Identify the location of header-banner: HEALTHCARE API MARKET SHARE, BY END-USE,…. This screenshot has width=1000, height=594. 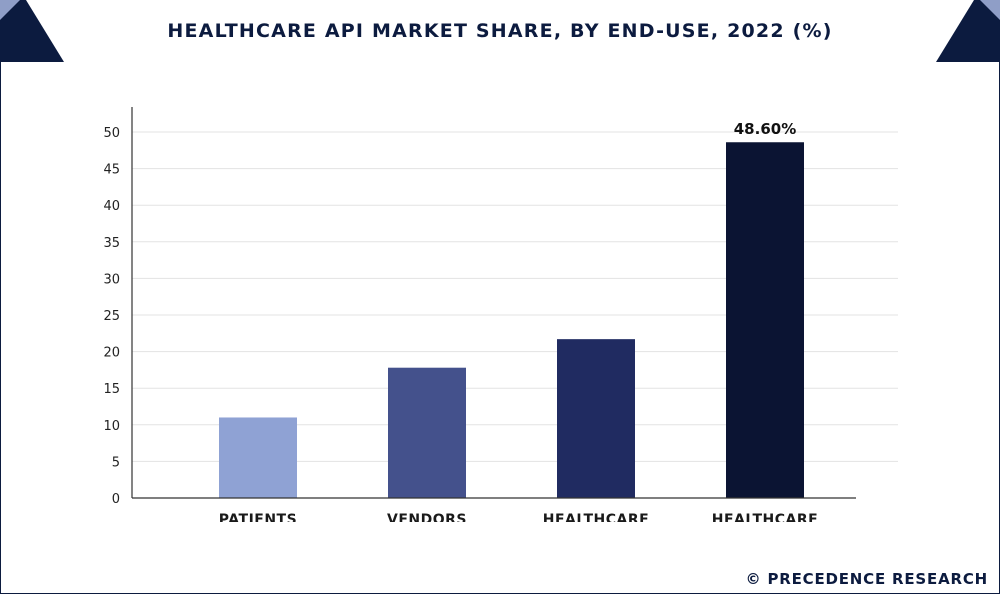
(500, 31).